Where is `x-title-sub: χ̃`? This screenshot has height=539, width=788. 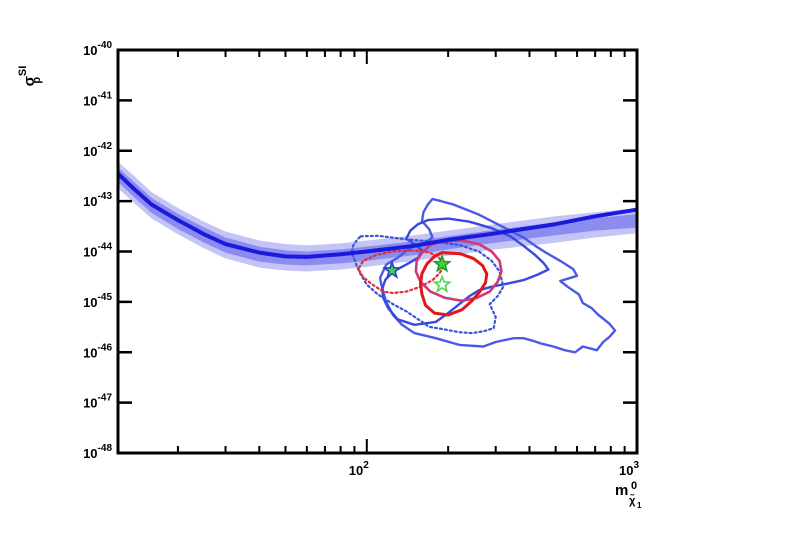
x-title-sub: χ̃ is located at coordinates (632, 500).